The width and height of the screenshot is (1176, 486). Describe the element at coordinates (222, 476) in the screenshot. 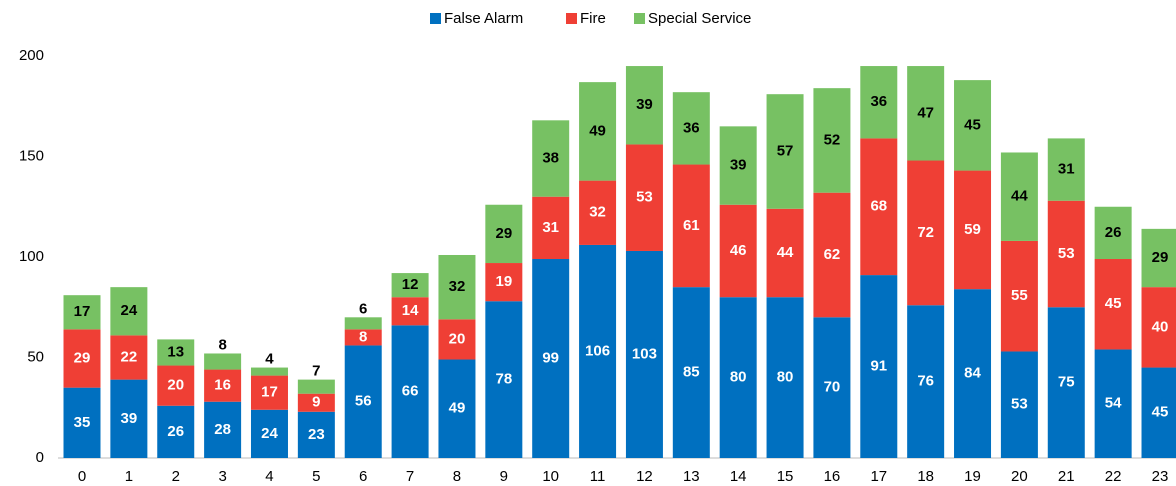

I see `x-tick-label: 3` at that location.